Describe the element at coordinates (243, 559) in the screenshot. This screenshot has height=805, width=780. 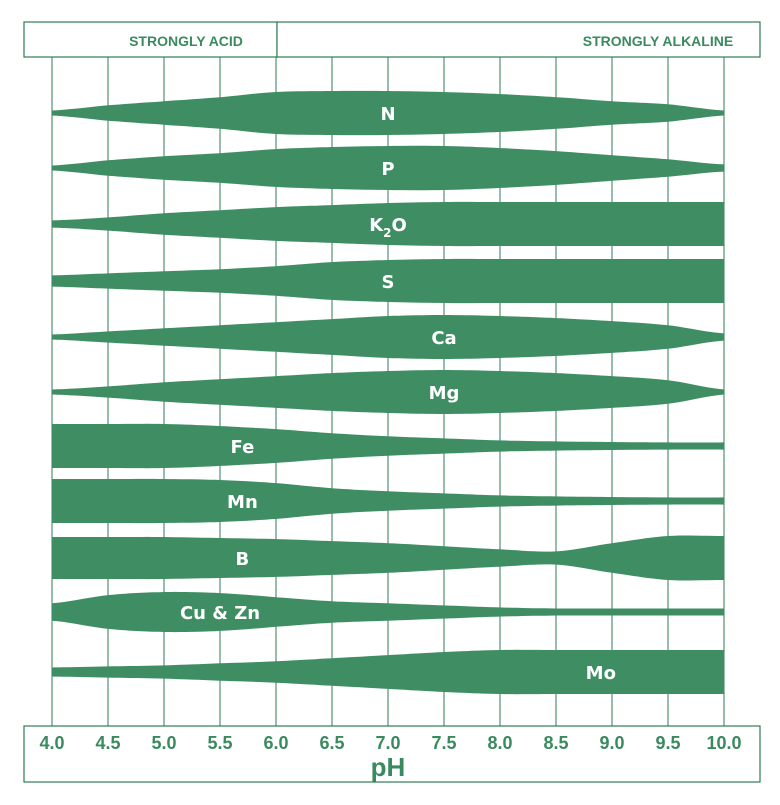
I see `nutrient-label: B` at that location.